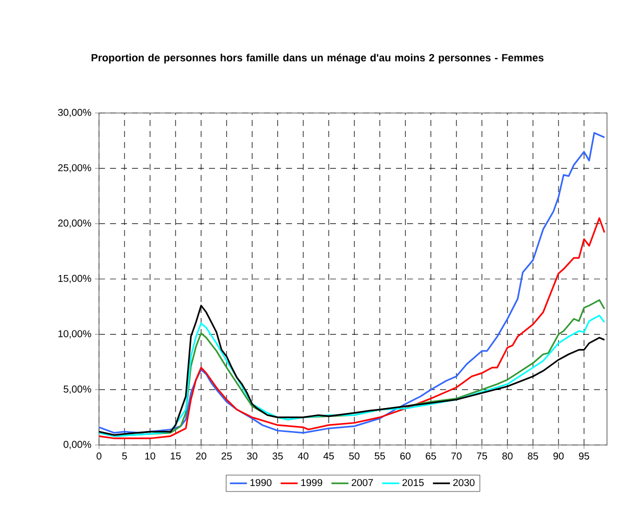 This screenshot has height=532, width=618. What do you see at coordinates (175, 456) in the screenshot?
I see `x-tick-label: 15` at bounding box center [175, 456].